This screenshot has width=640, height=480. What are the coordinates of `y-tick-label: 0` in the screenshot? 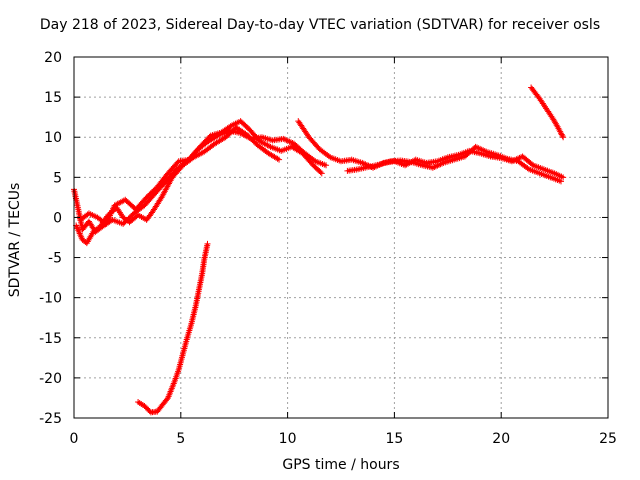 It's located at (57, 218).